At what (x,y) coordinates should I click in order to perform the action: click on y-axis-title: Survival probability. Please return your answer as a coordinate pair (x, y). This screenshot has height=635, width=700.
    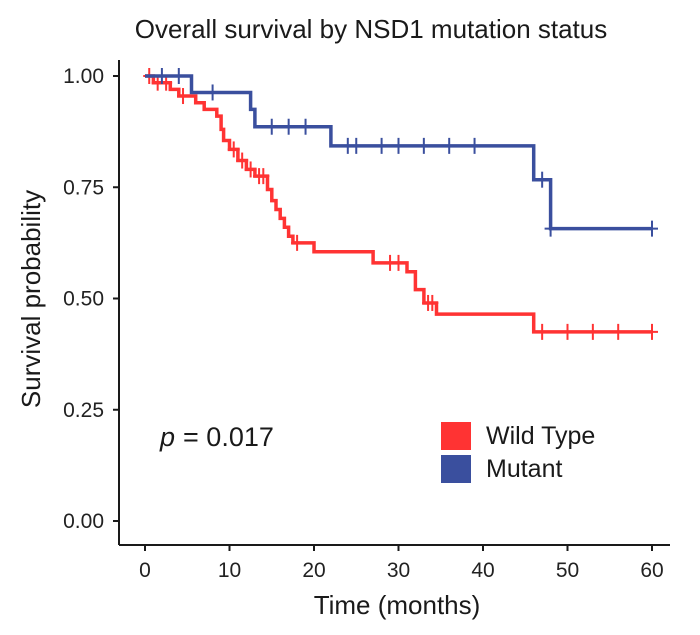
    Looking at the image, I should click on (31, 299).